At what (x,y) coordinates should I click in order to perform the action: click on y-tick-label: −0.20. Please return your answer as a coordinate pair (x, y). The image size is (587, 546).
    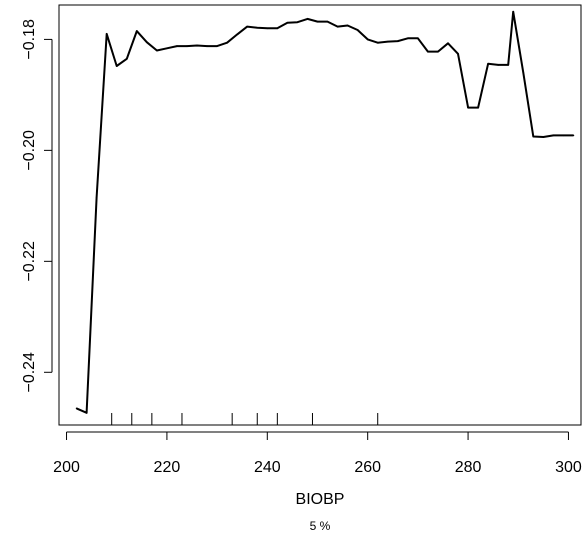
    Looking at the image, I should click on (29, 150).